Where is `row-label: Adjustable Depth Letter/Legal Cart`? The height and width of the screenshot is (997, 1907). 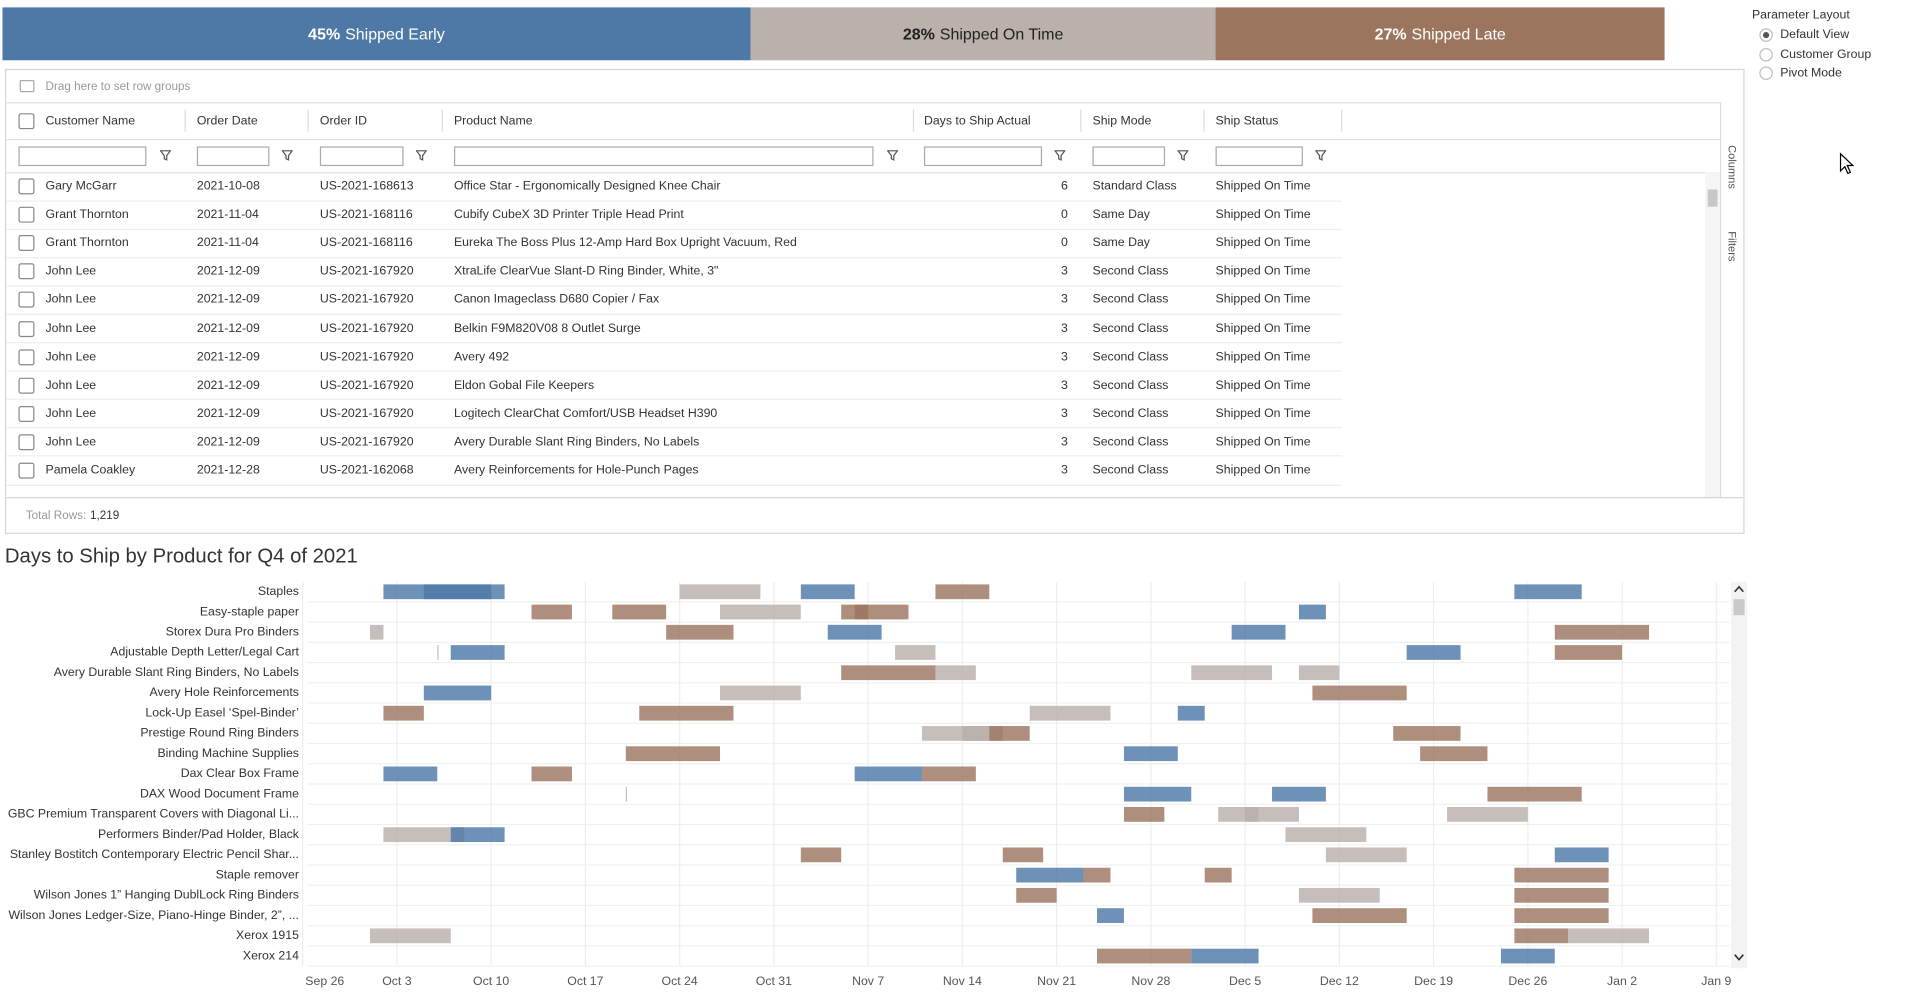
row-label: Adjustable Depth Letter/Legal Cart is located at coordinates (204, 652).